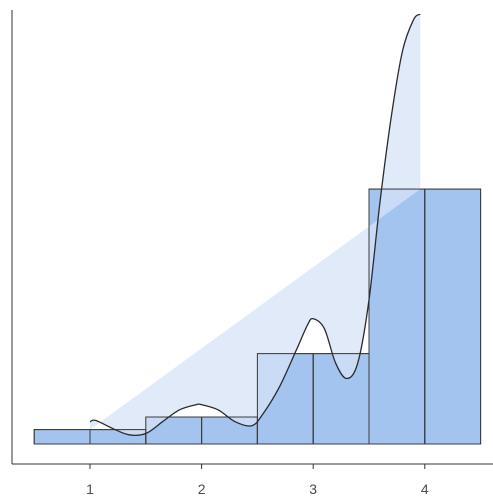  I want to click on histogram-bar-outline, so click(453, 316).